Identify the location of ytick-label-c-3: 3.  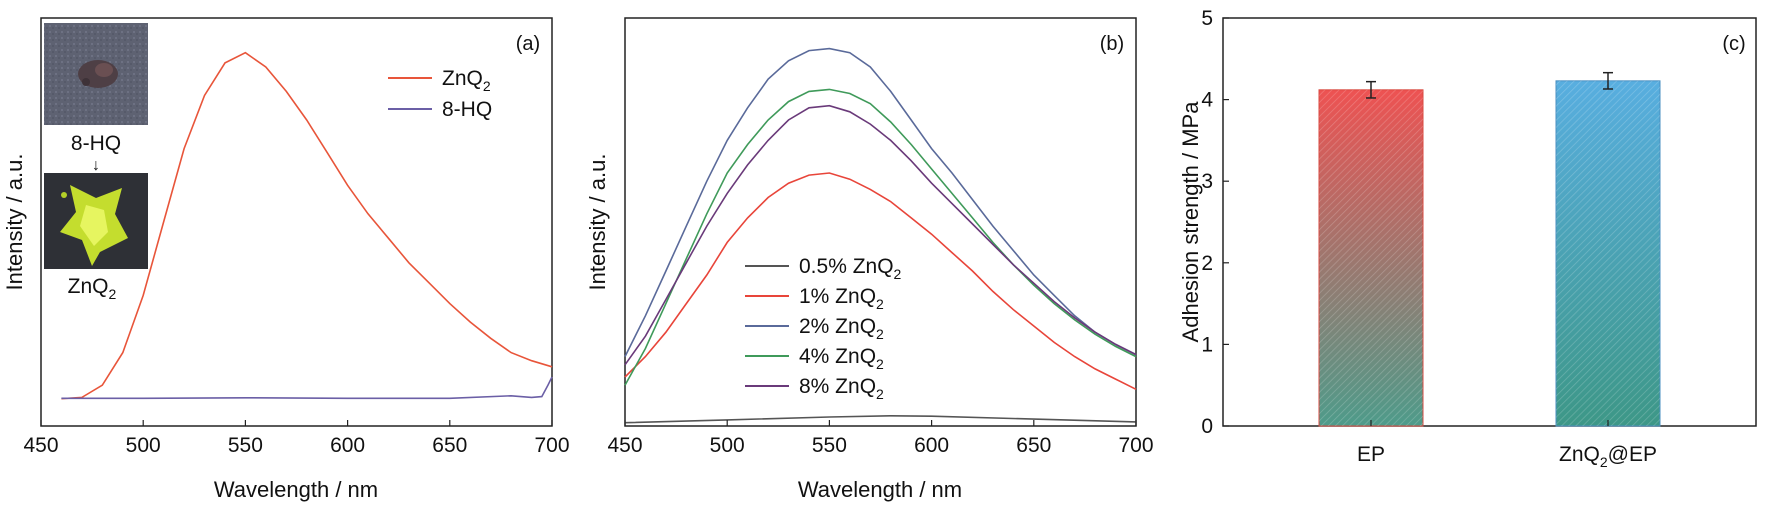
(1207, 181).